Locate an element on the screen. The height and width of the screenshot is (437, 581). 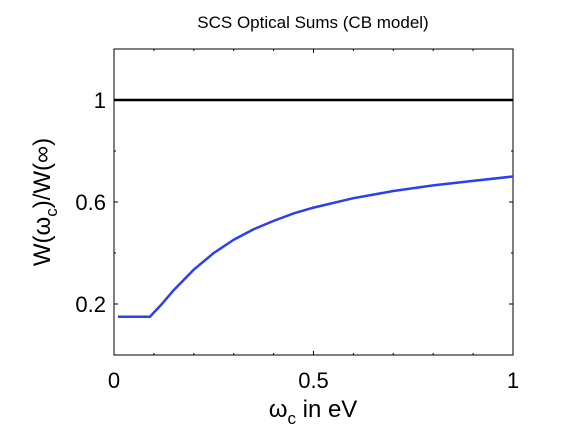
y-axis-label: W(ωc)/W(∞) is located at coordinates (45, 202).